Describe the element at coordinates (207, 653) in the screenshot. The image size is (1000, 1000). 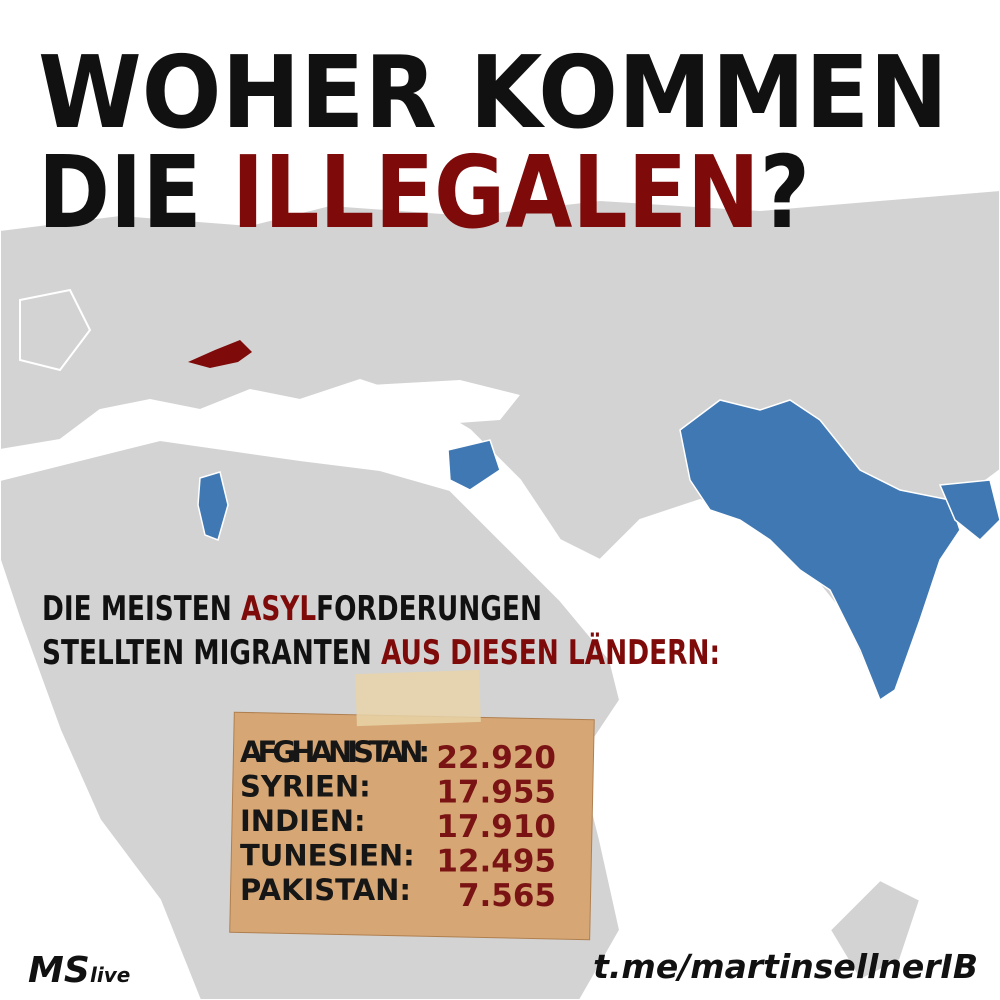
I see `subtitle-part: STELLTEN MIGRANTEN` at that location.